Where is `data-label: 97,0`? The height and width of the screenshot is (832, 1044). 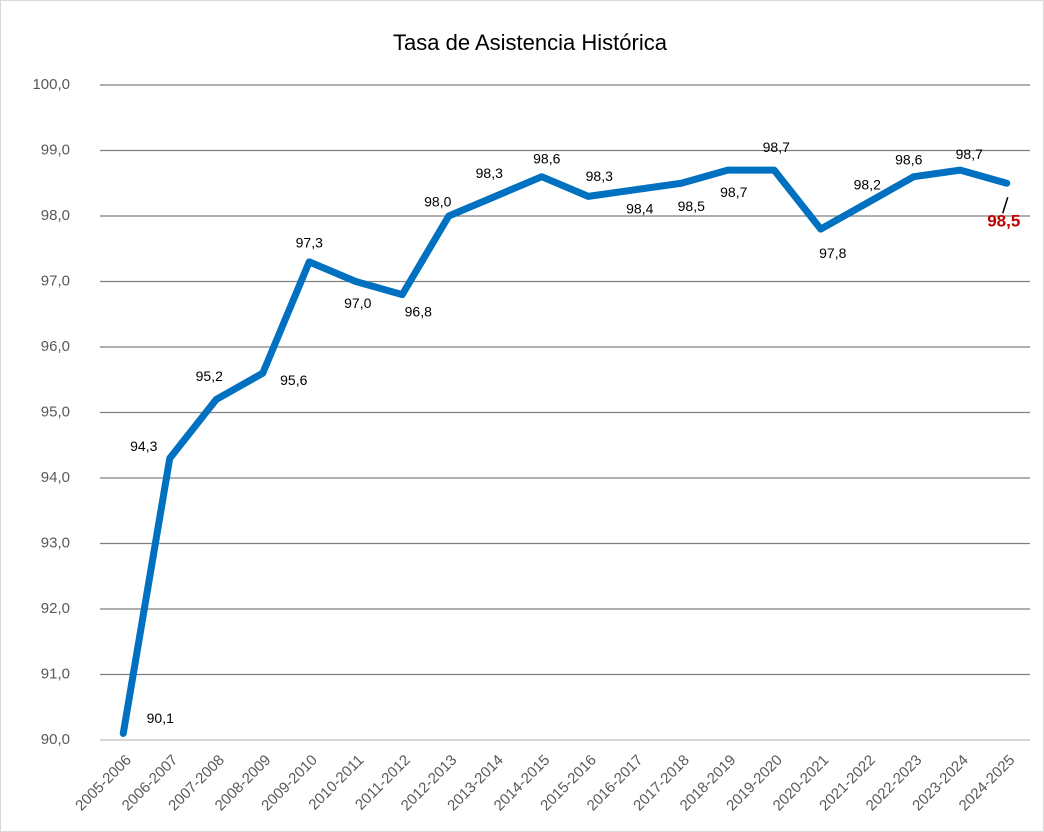
data-label: 97,0 is located at coordinates (357, 303).